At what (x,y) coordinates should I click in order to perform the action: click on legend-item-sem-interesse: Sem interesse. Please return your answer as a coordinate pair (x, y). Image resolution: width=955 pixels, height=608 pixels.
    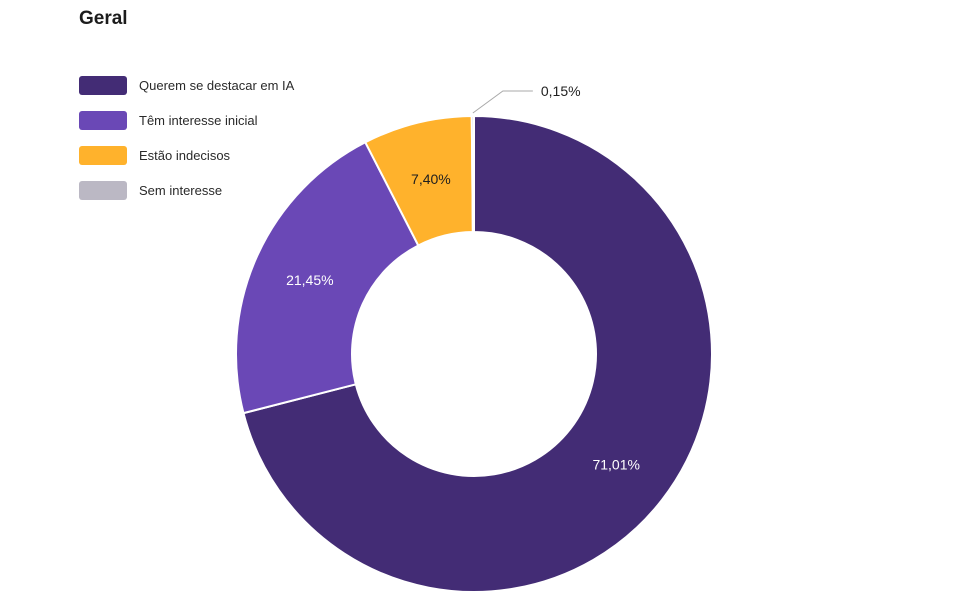
    Looking at the image, I should click on (186, 190).